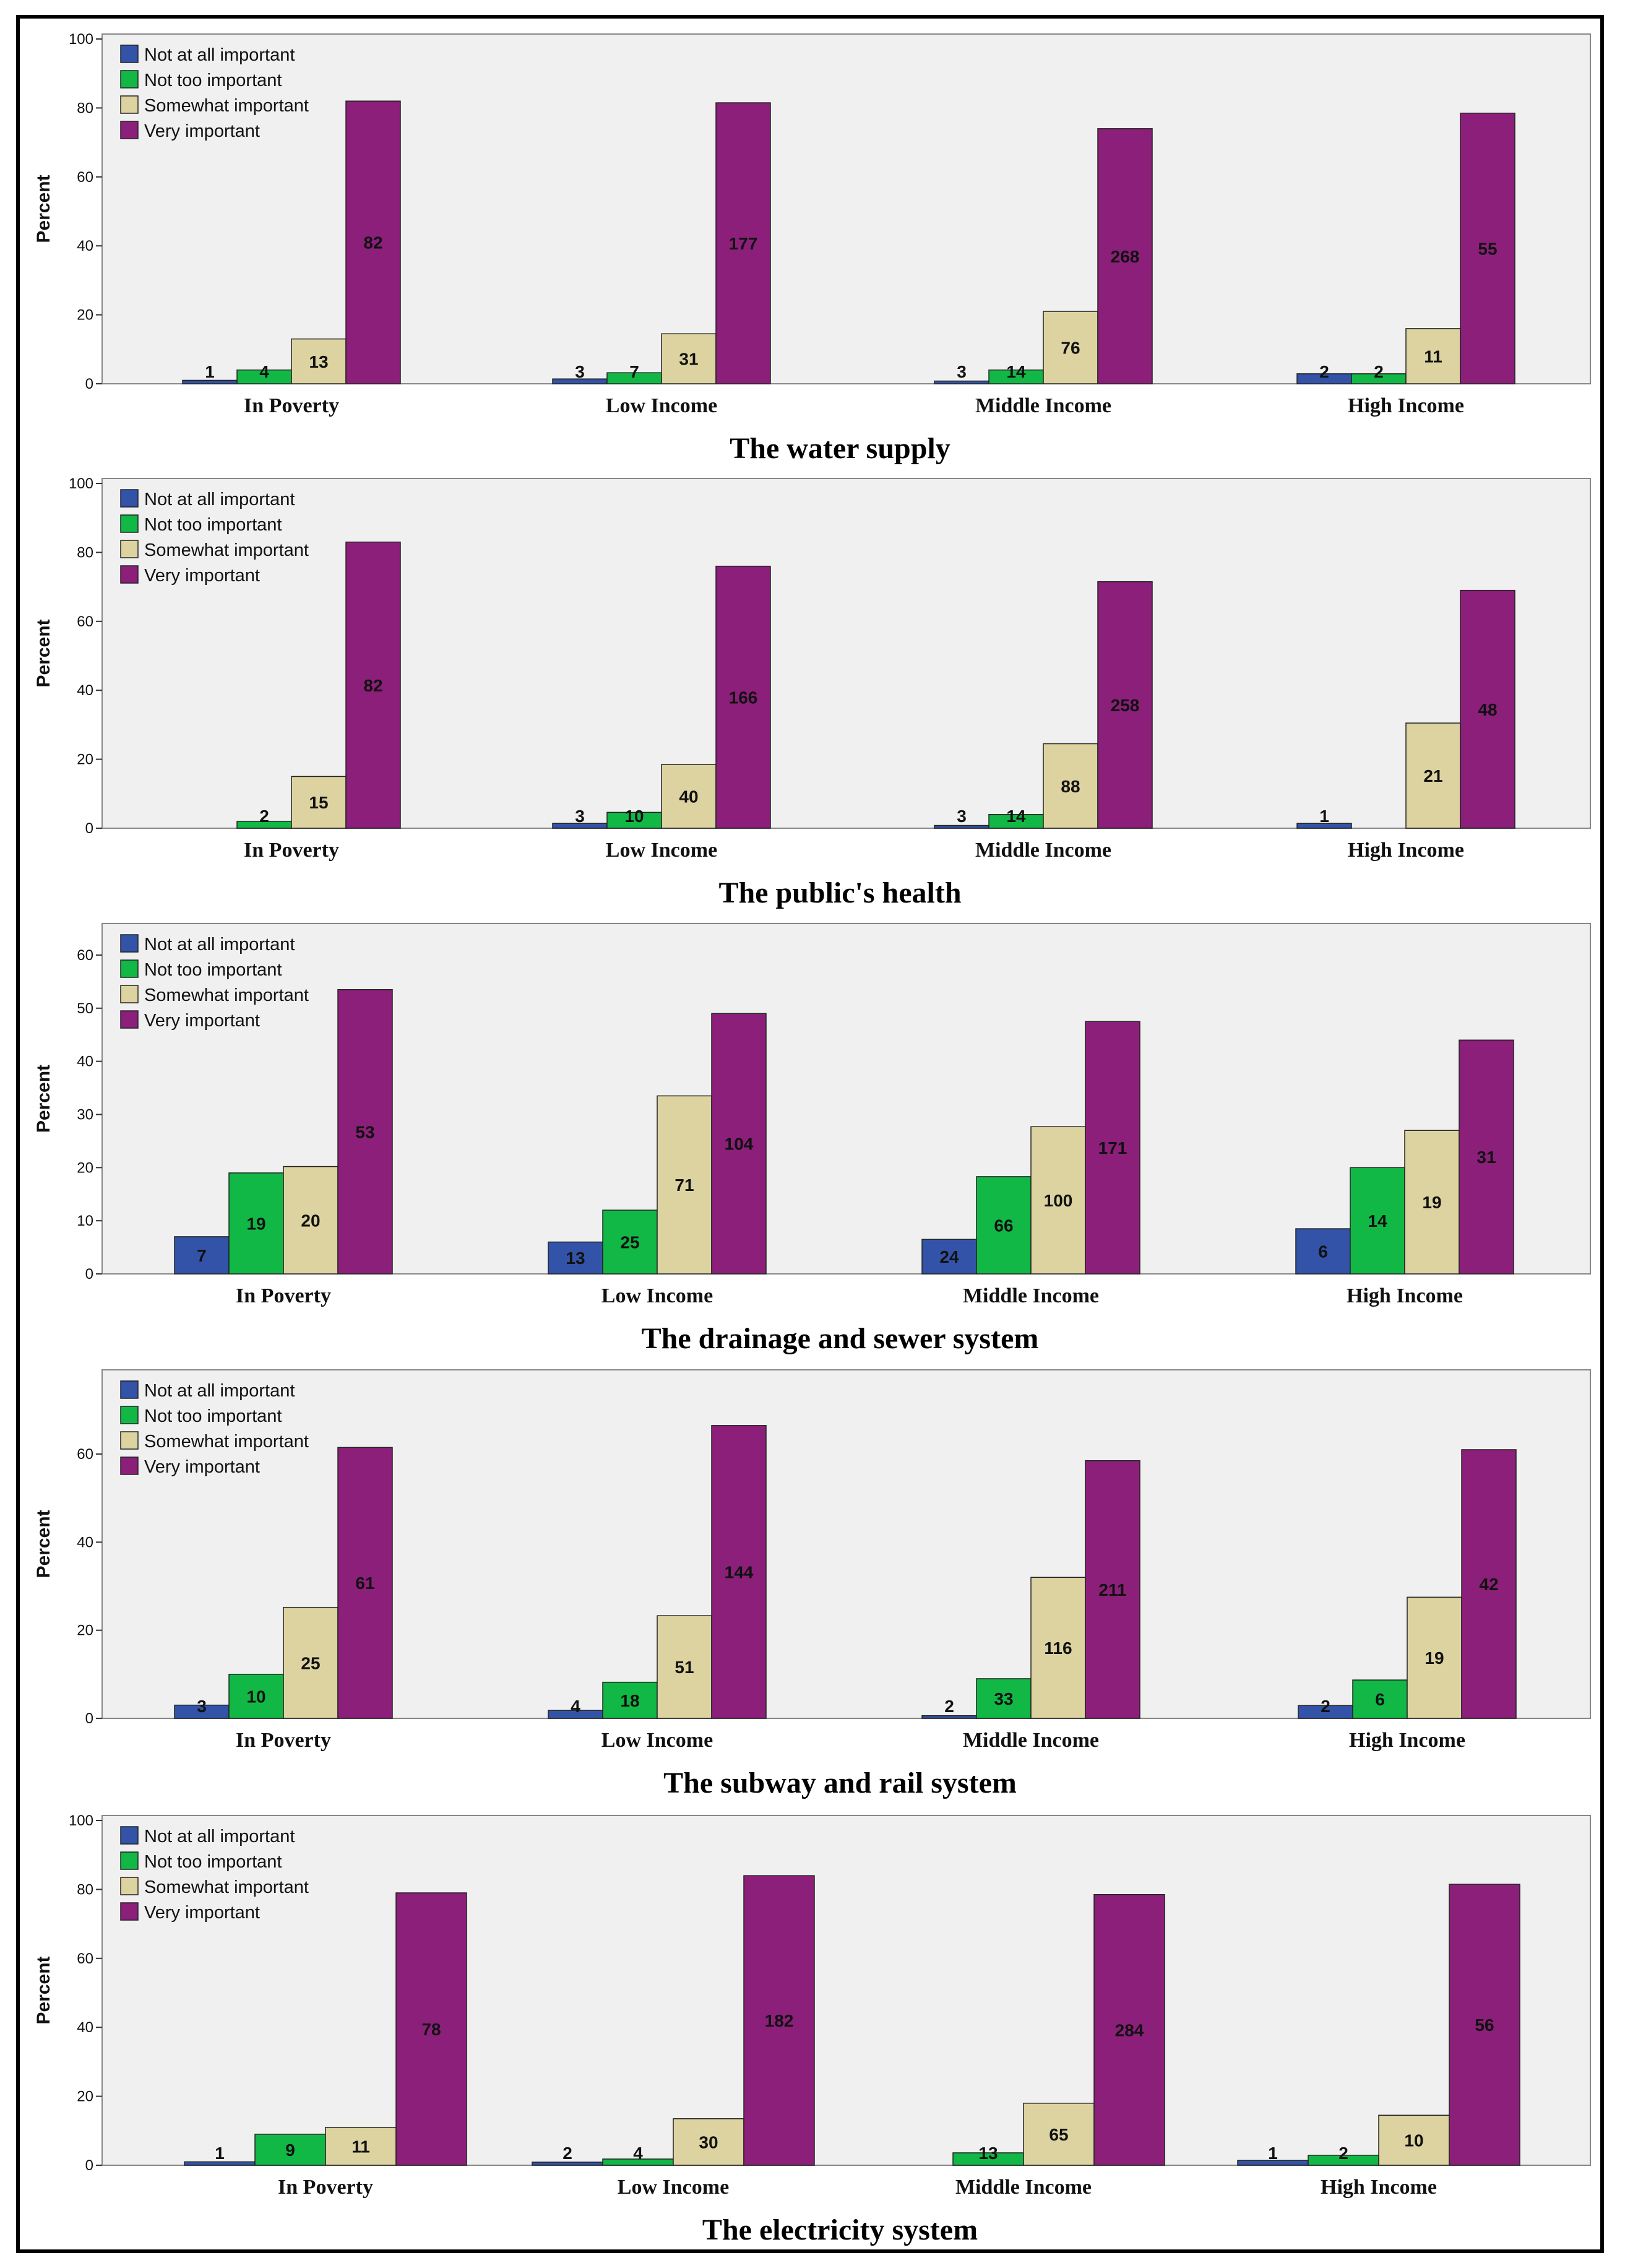 The width and height of the screenshot is (1625, 2268). What do you see at coordinates (1406, 405) in the screenshot?
I see `category-label: High Income` at bounding box center [1406, 405].